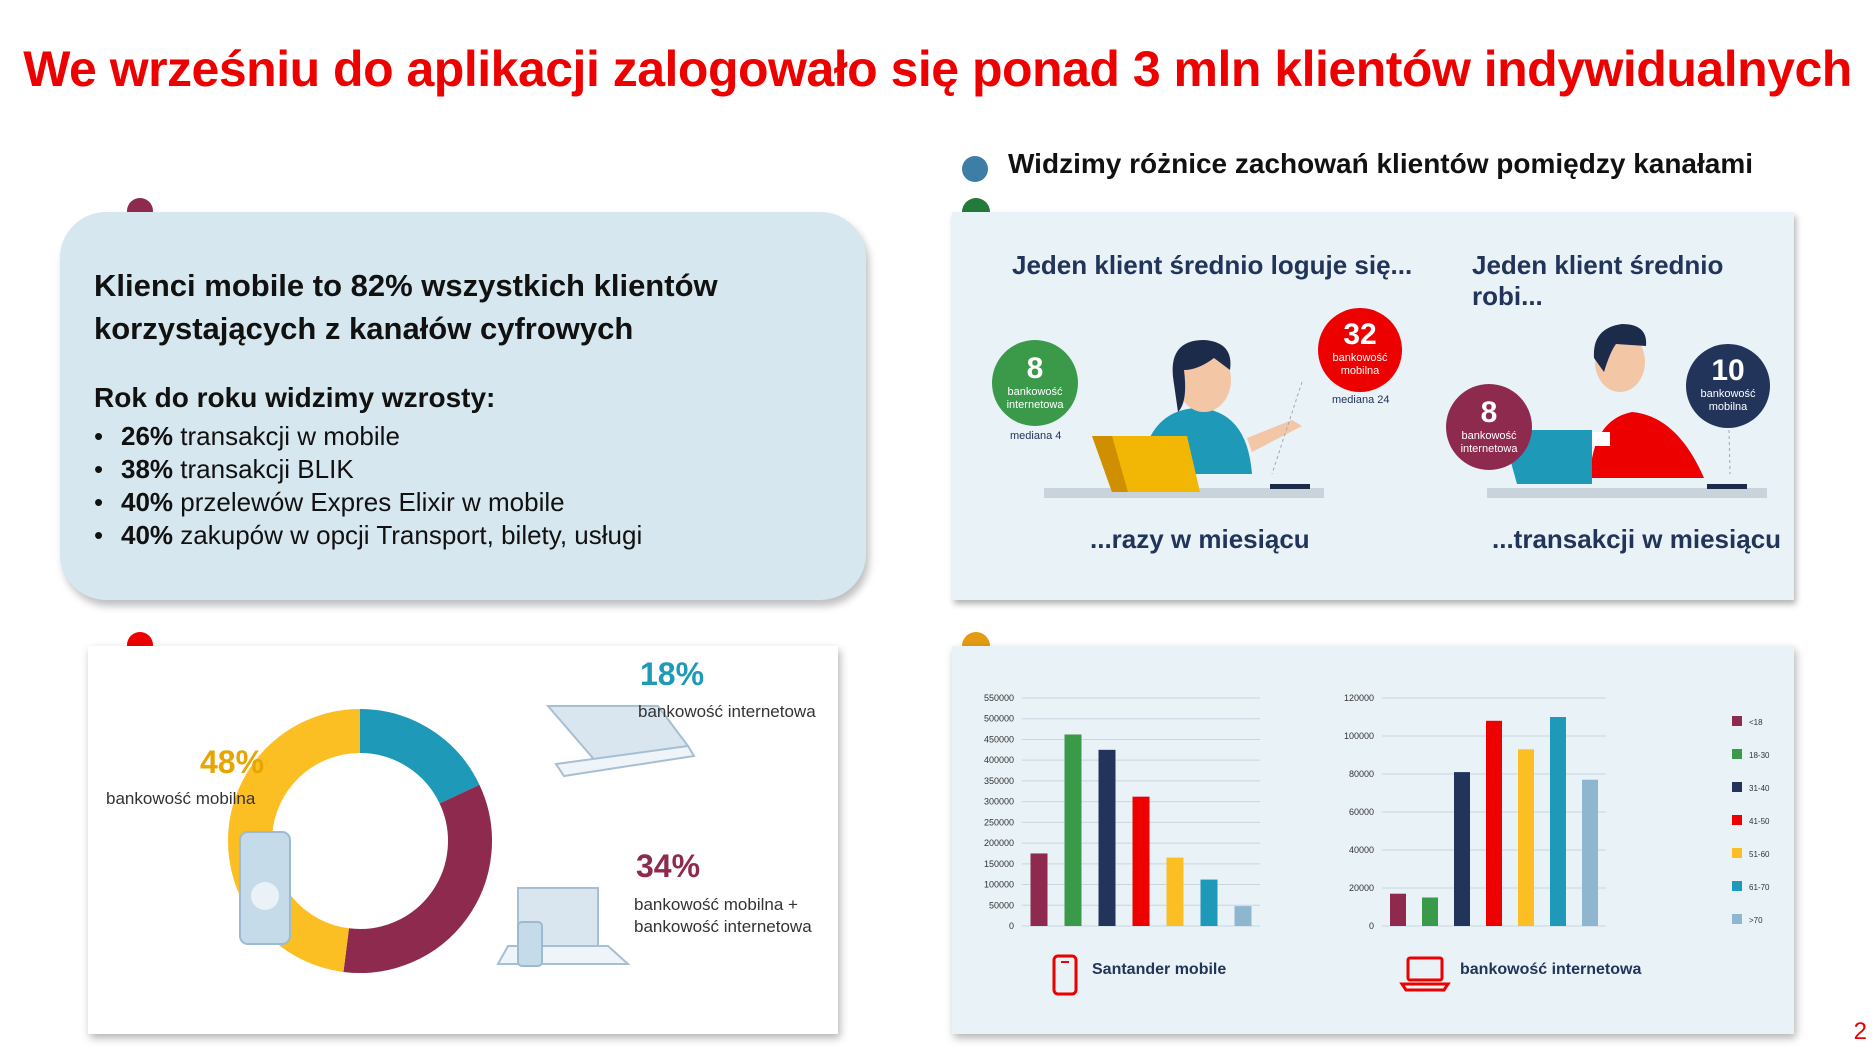  Describe the element at coordinates (1360, 350) in the screenshot. I see `logins-mobile-bubble: 32 bankowość mobilna` at that location.